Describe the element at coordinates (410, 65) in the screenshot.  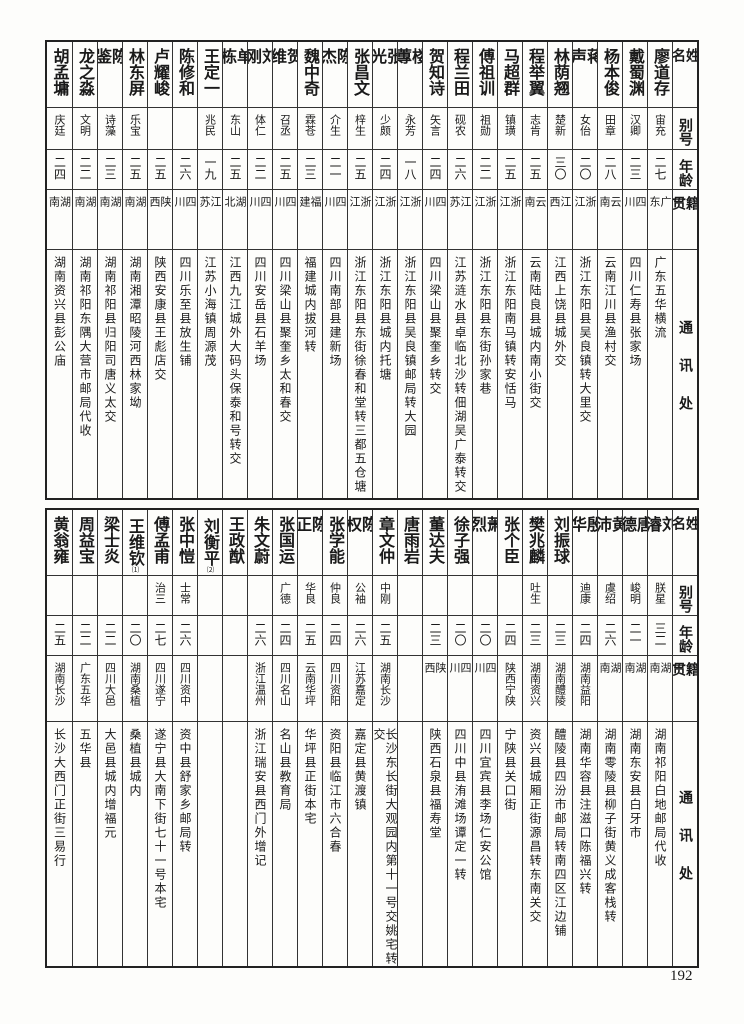
I see `name-text: 楼蓴` at that location.